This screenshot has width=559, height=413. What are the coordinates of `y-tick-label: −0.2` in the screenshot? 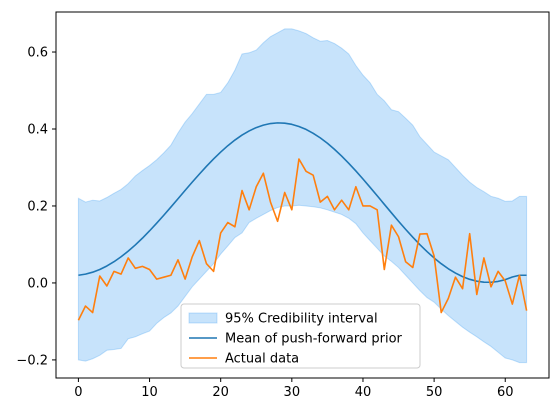 It's located at (32, 360).